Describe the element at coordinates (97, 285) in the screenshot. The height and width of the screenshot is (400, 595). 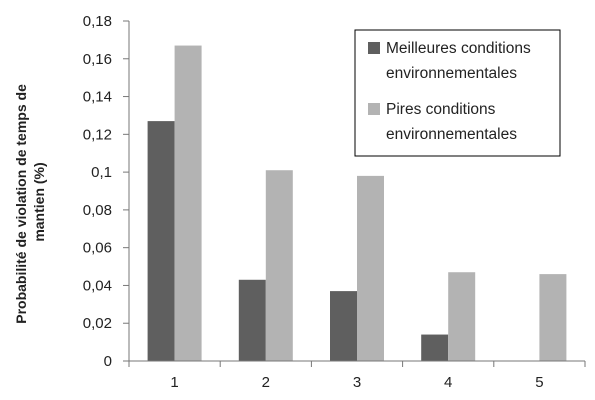
I see `y-tick-label: 0,04` at that location.